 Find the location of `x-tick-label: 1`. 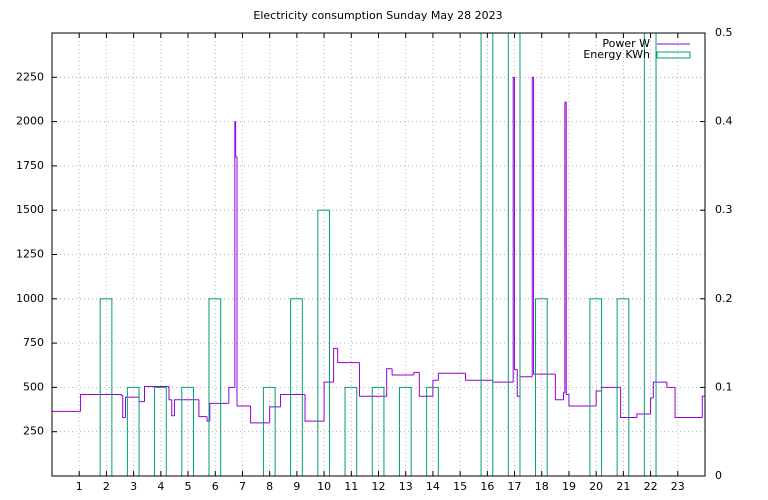

x-tick-label: 1 is located at coordinates (79, 486).